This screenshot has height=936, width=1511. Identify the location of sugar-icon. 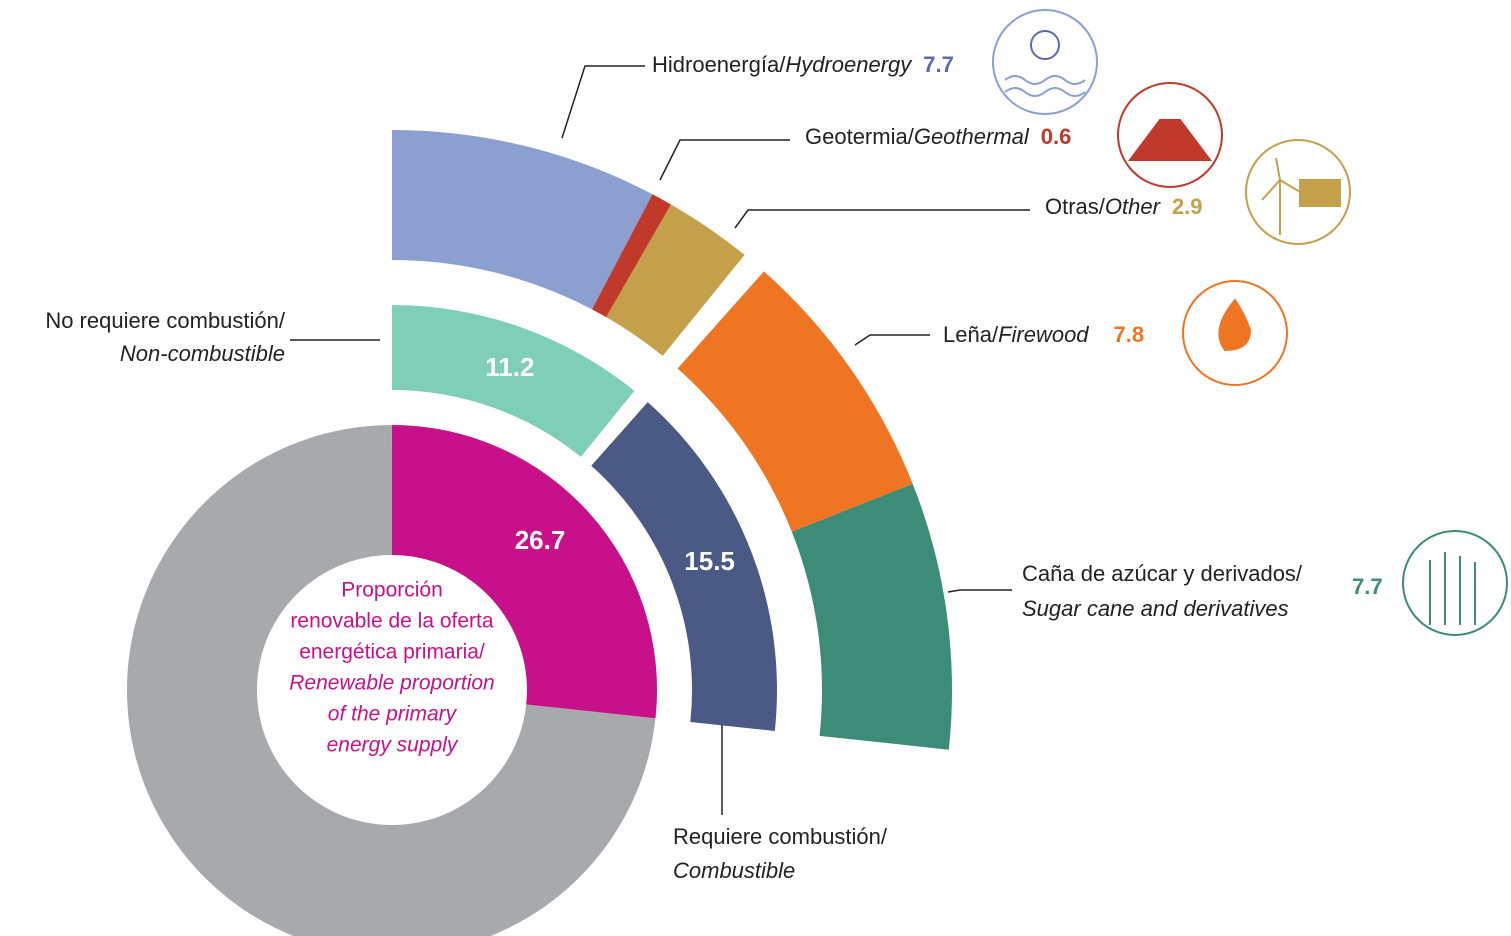
(1455, 583).